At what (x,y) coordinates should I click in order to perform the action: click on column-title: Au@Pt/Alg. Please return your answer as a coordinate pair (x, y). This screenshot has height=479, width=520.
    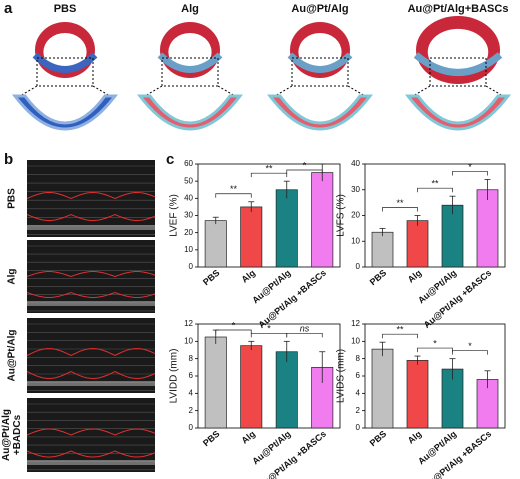
    Looking at the image, I should click on (319, 9).